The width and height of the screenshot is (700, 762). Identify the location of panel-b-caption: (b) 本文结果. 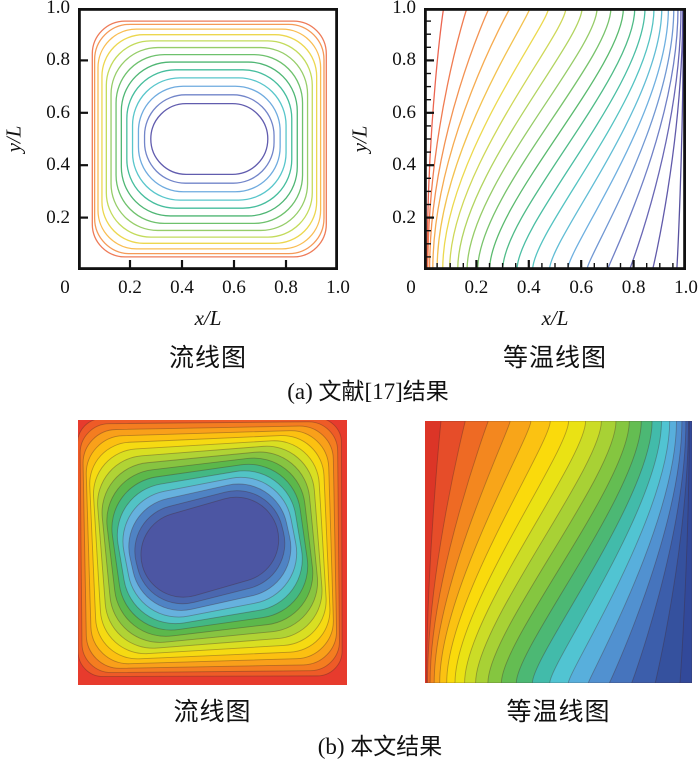
(380, 746).